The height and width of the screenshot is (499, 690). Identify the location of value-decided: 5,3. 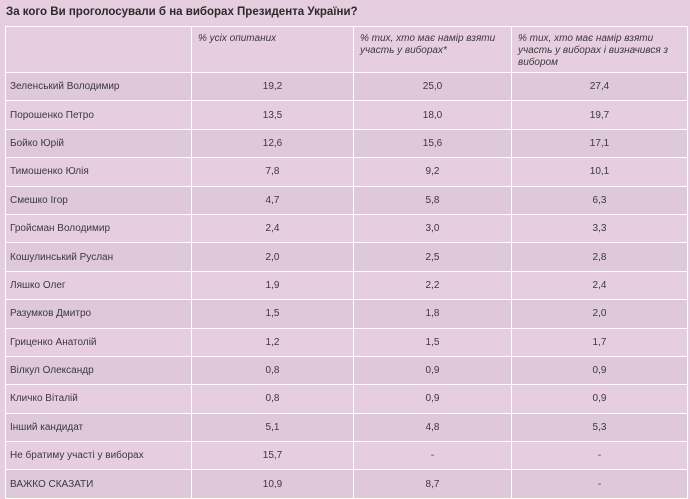
(599, 427).